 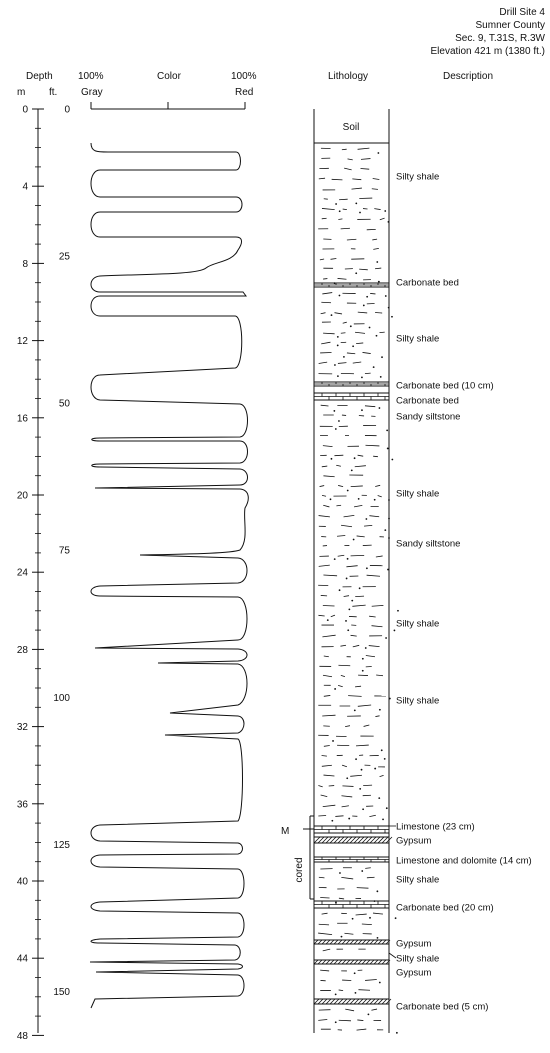 I want to click on description-label: Limestone (23 cm), so click(x=435, y=827).